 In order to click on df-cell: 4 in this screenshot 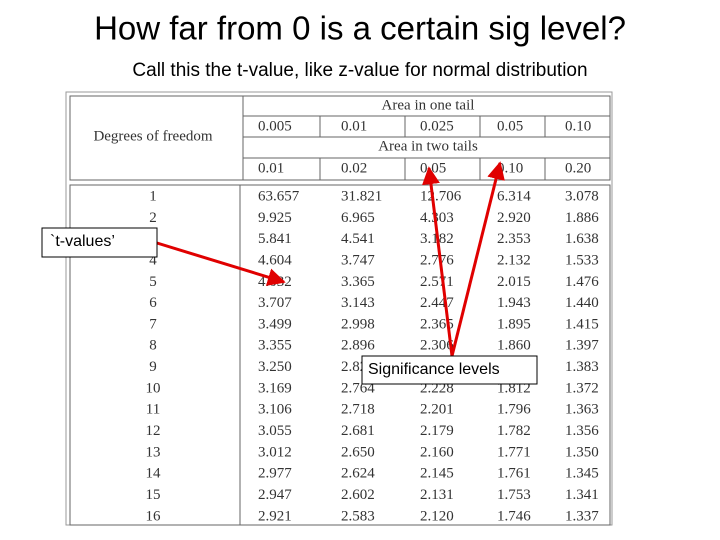, I will do `click(153, 260)`.